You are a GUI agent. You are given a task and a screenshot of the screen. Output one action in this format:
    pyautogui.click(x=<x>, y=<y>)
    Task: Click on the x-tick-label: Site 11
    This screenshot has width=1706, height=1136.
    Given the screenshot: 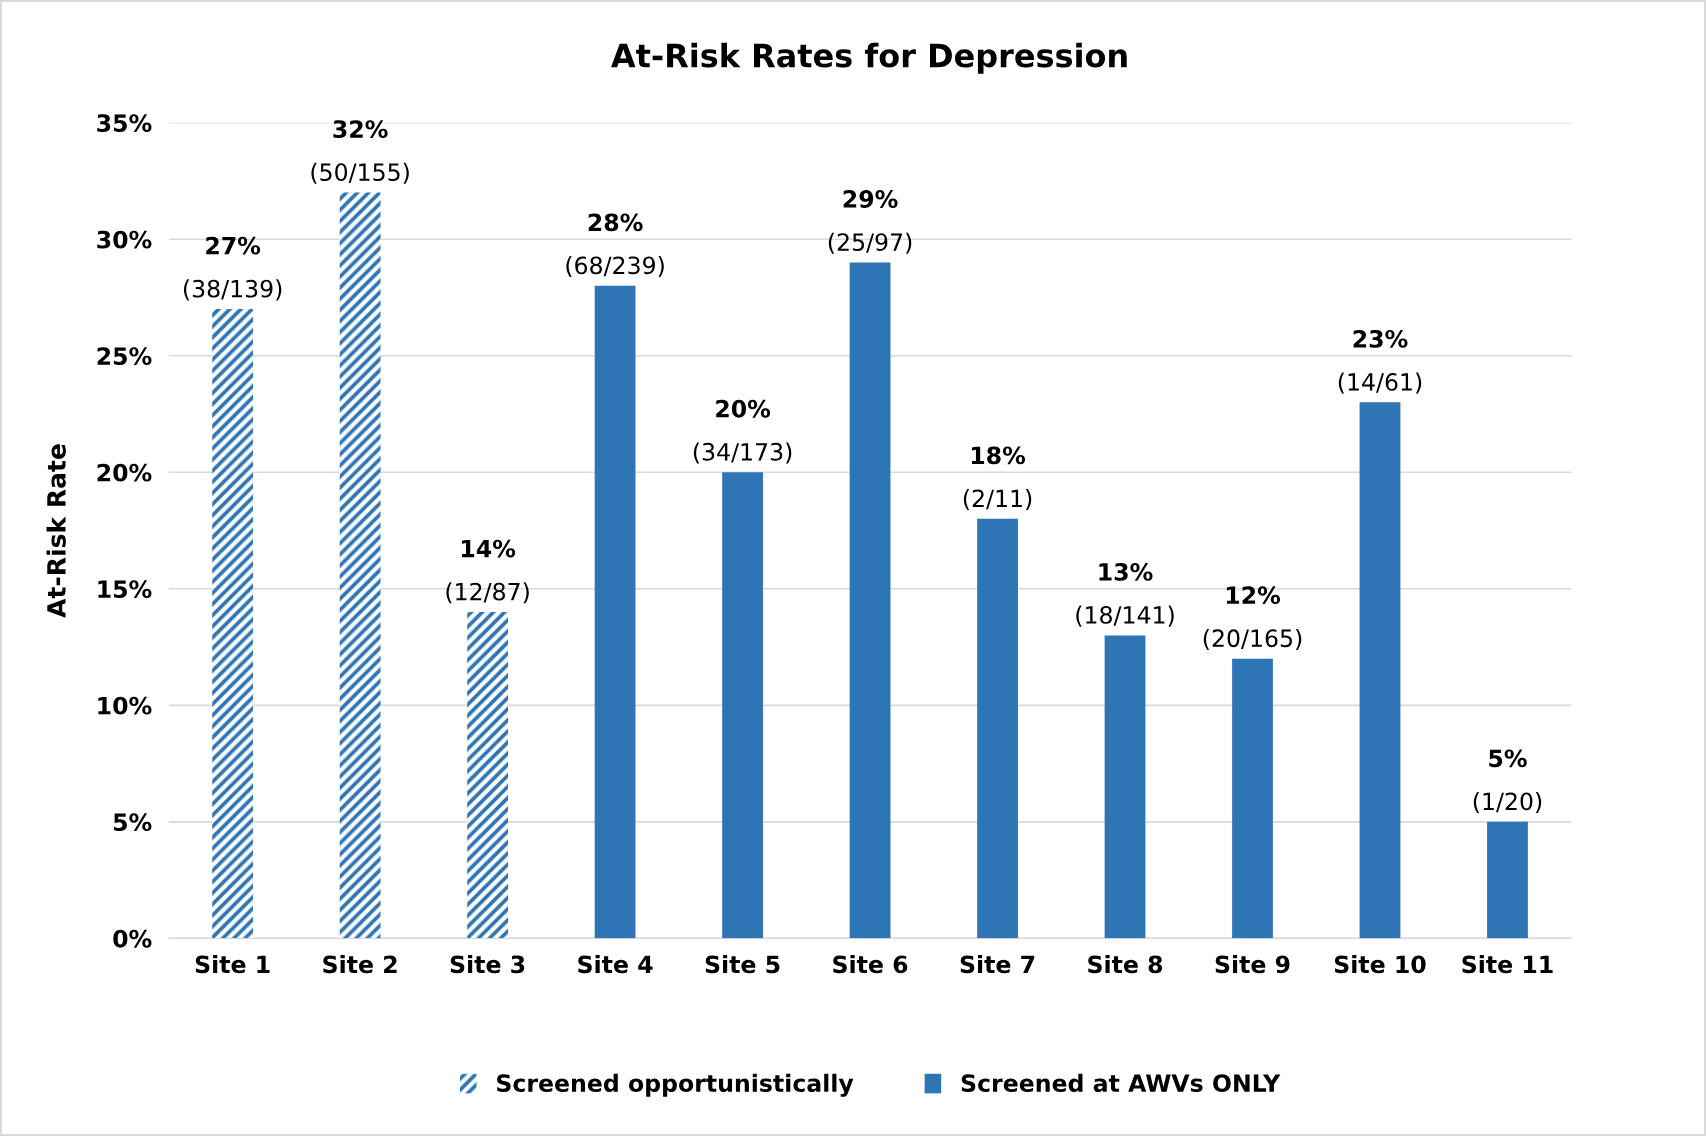 What is the action you would take?
    pyautogui.click(x=1507, y=964)
    